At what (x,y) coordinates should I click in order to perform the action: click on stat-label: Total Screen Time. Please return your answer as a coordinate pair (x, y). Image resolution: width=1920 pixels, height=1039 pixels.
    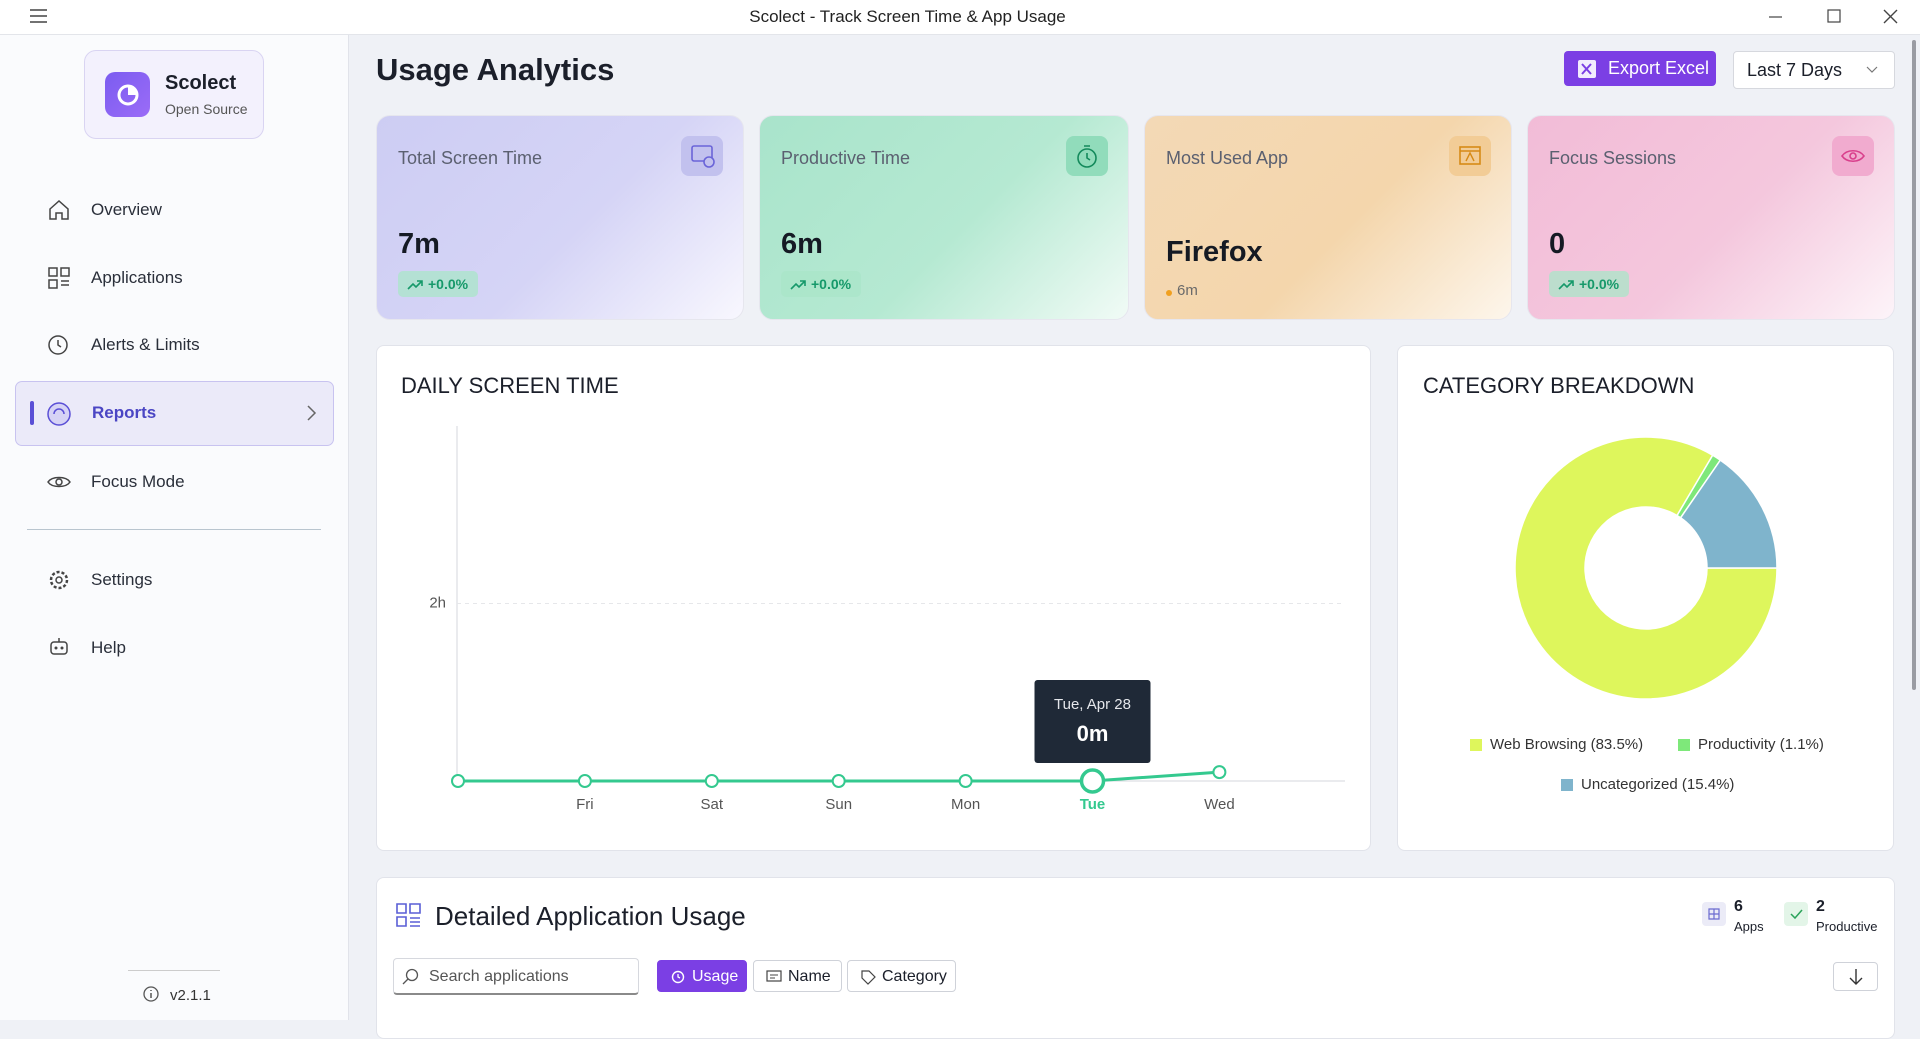
    Looking at the image, I should click on (470, 158).